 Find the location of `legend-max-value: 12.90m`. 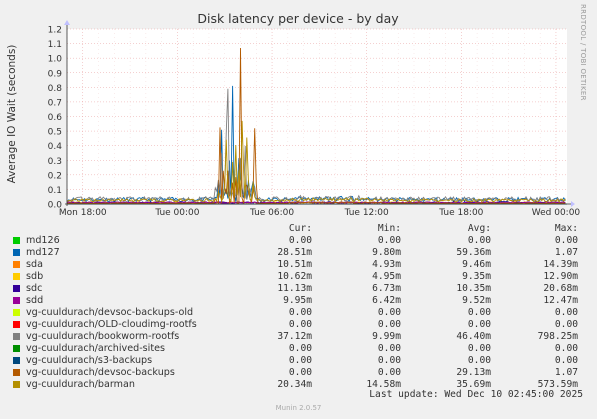

legend-max-value: 12.90m is located at coordinates (560, 276).